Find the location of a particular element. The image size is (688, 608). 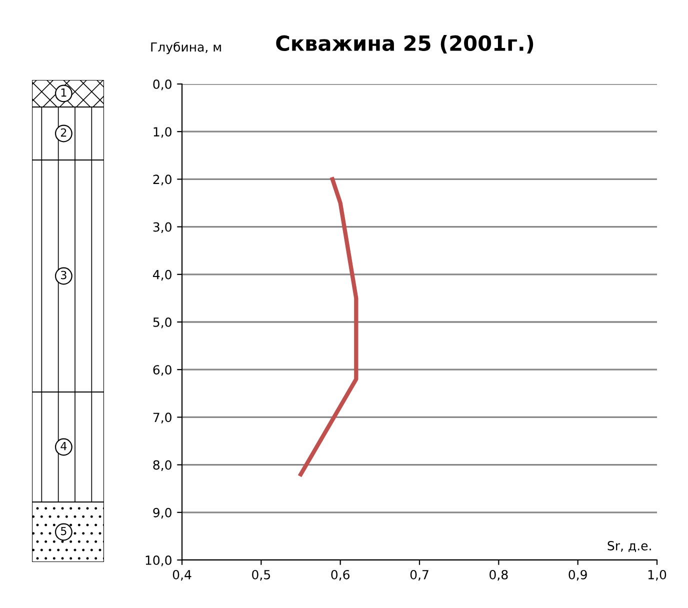

y-tick-label: 1,0 is located at coordinates (163, 132).